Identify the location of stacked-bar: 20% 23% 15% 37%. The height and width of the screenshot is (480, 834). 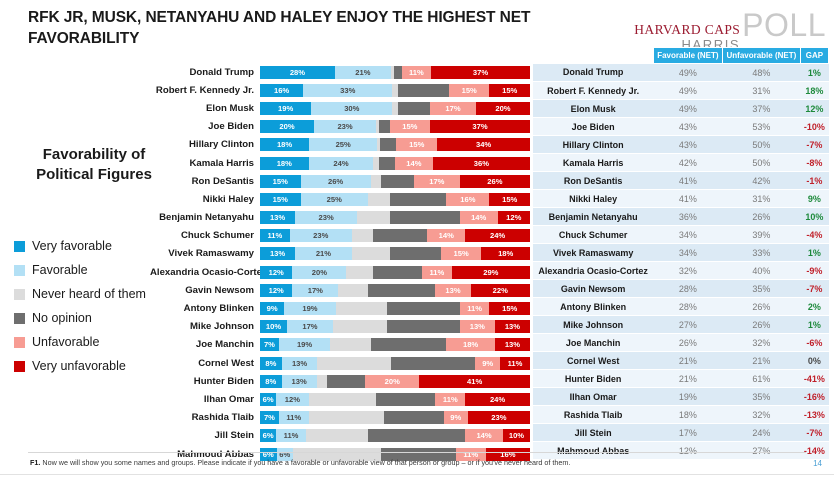
(395, 127).